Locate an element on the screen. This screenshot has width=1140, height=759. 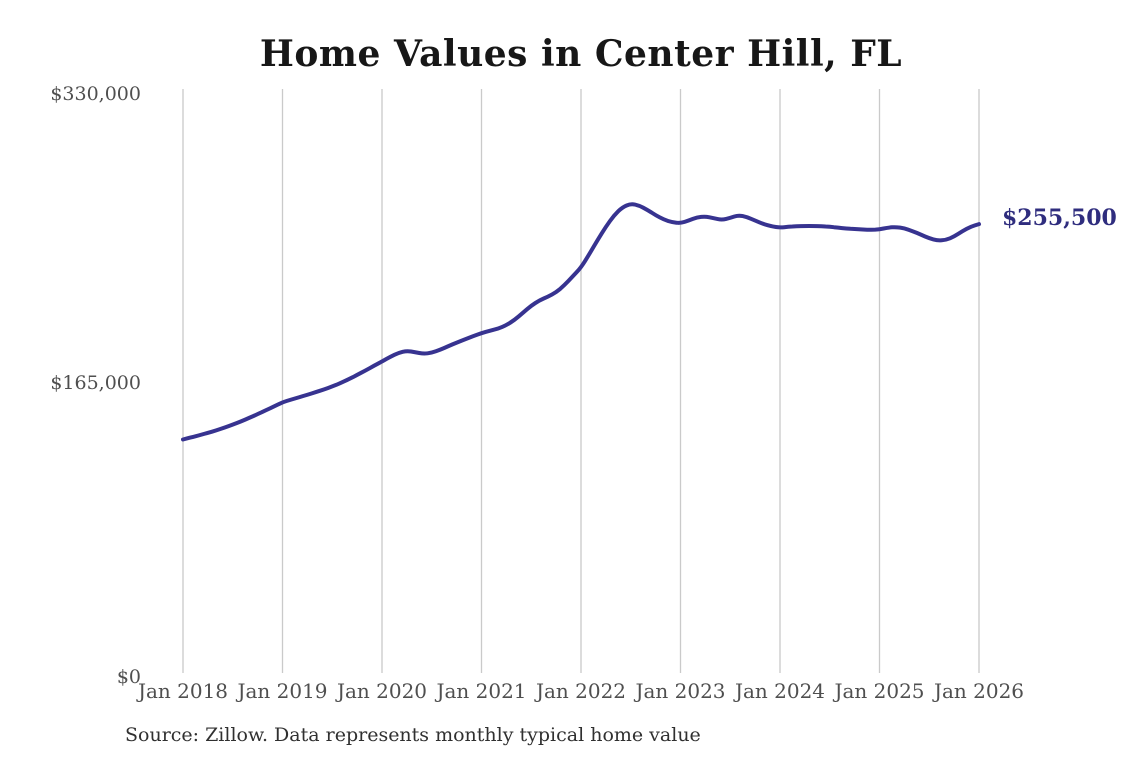
x-axis-tick-label: Jan 2023 is located at coordinates (680, 691).